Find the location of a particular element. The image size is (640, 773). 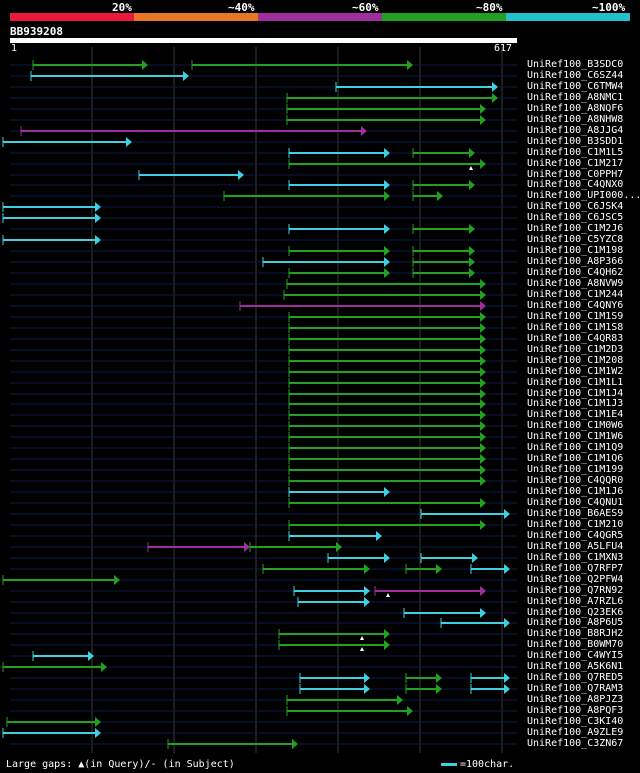

hit-label: UniRef100_C1M1Q6 is located at coordinates (575, 458).